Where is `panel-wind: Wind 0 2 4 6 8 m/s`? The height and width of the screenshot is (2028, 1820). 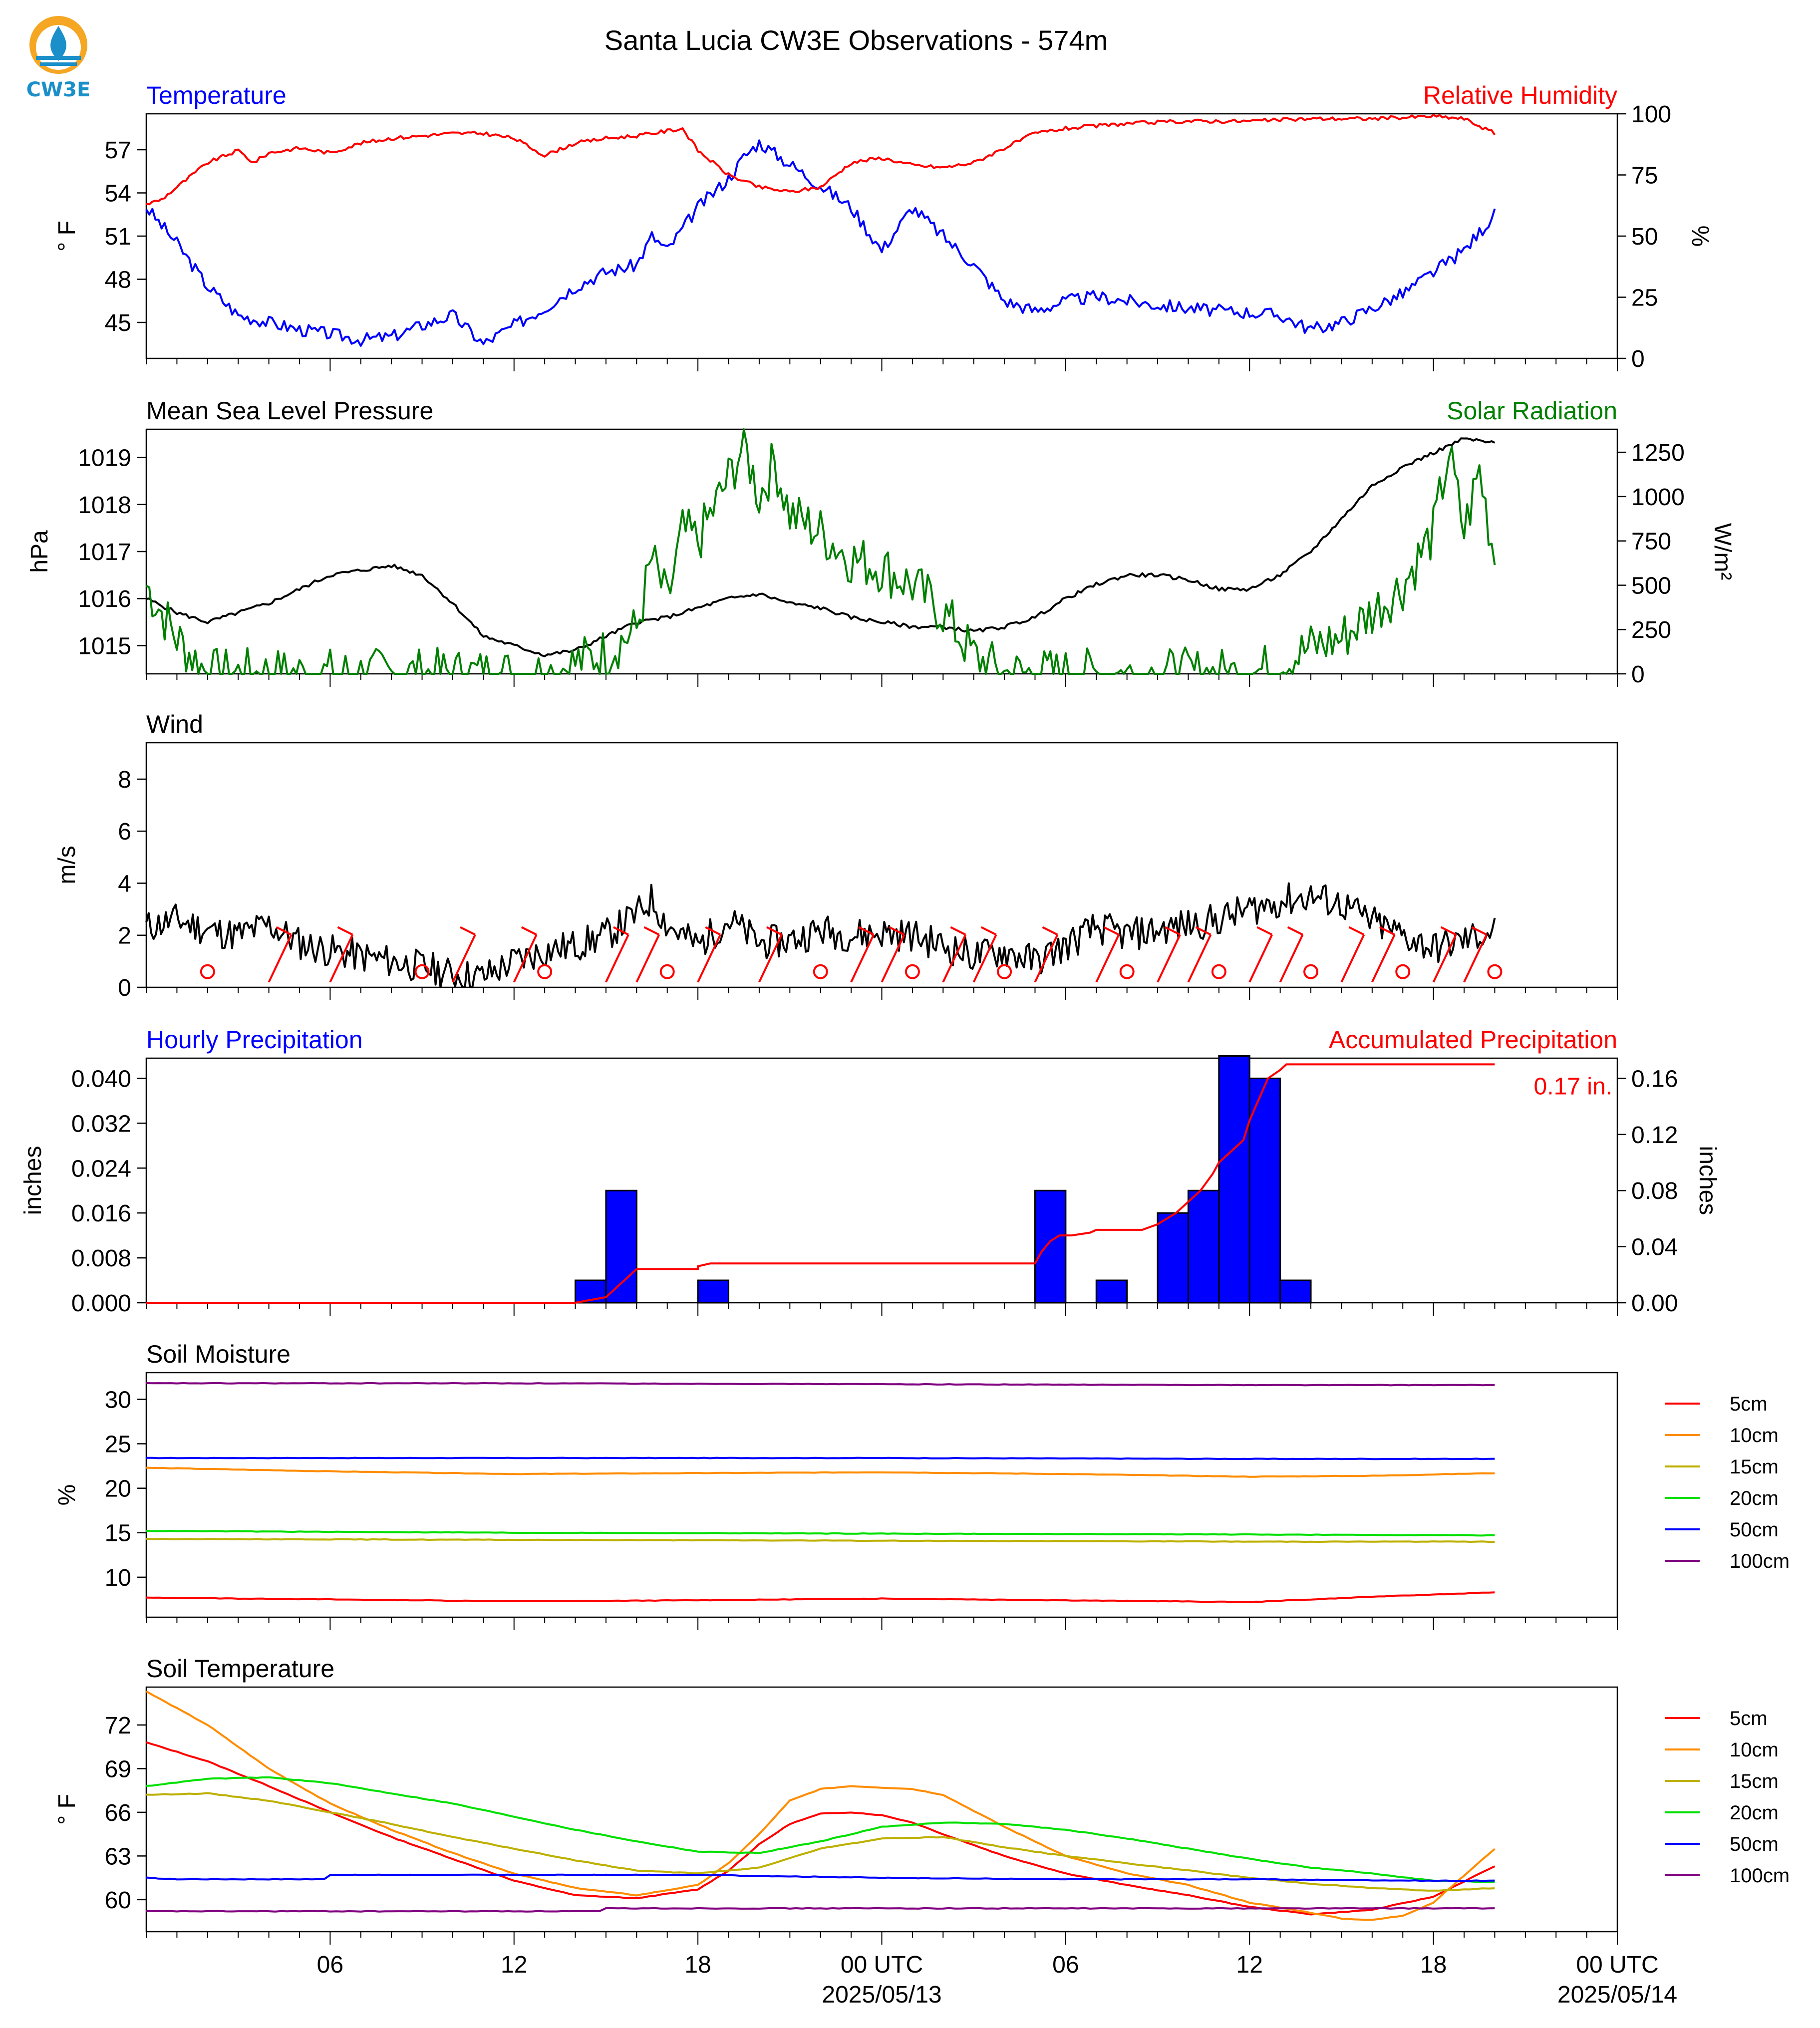 panel-wind: Wind 0 2 4 6 8 m/s is located at coordinates (836, 855).